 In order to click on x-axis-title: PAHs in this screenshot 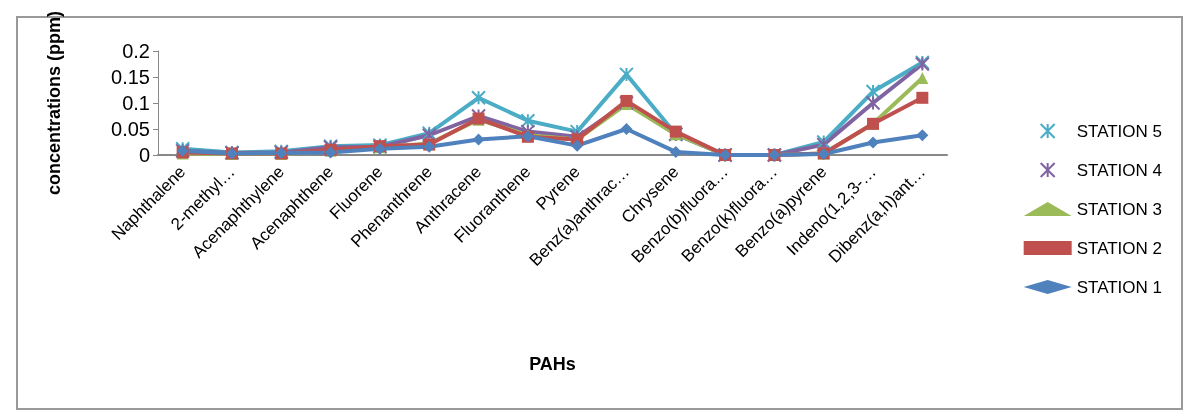, I will do `click(552, 364)`.